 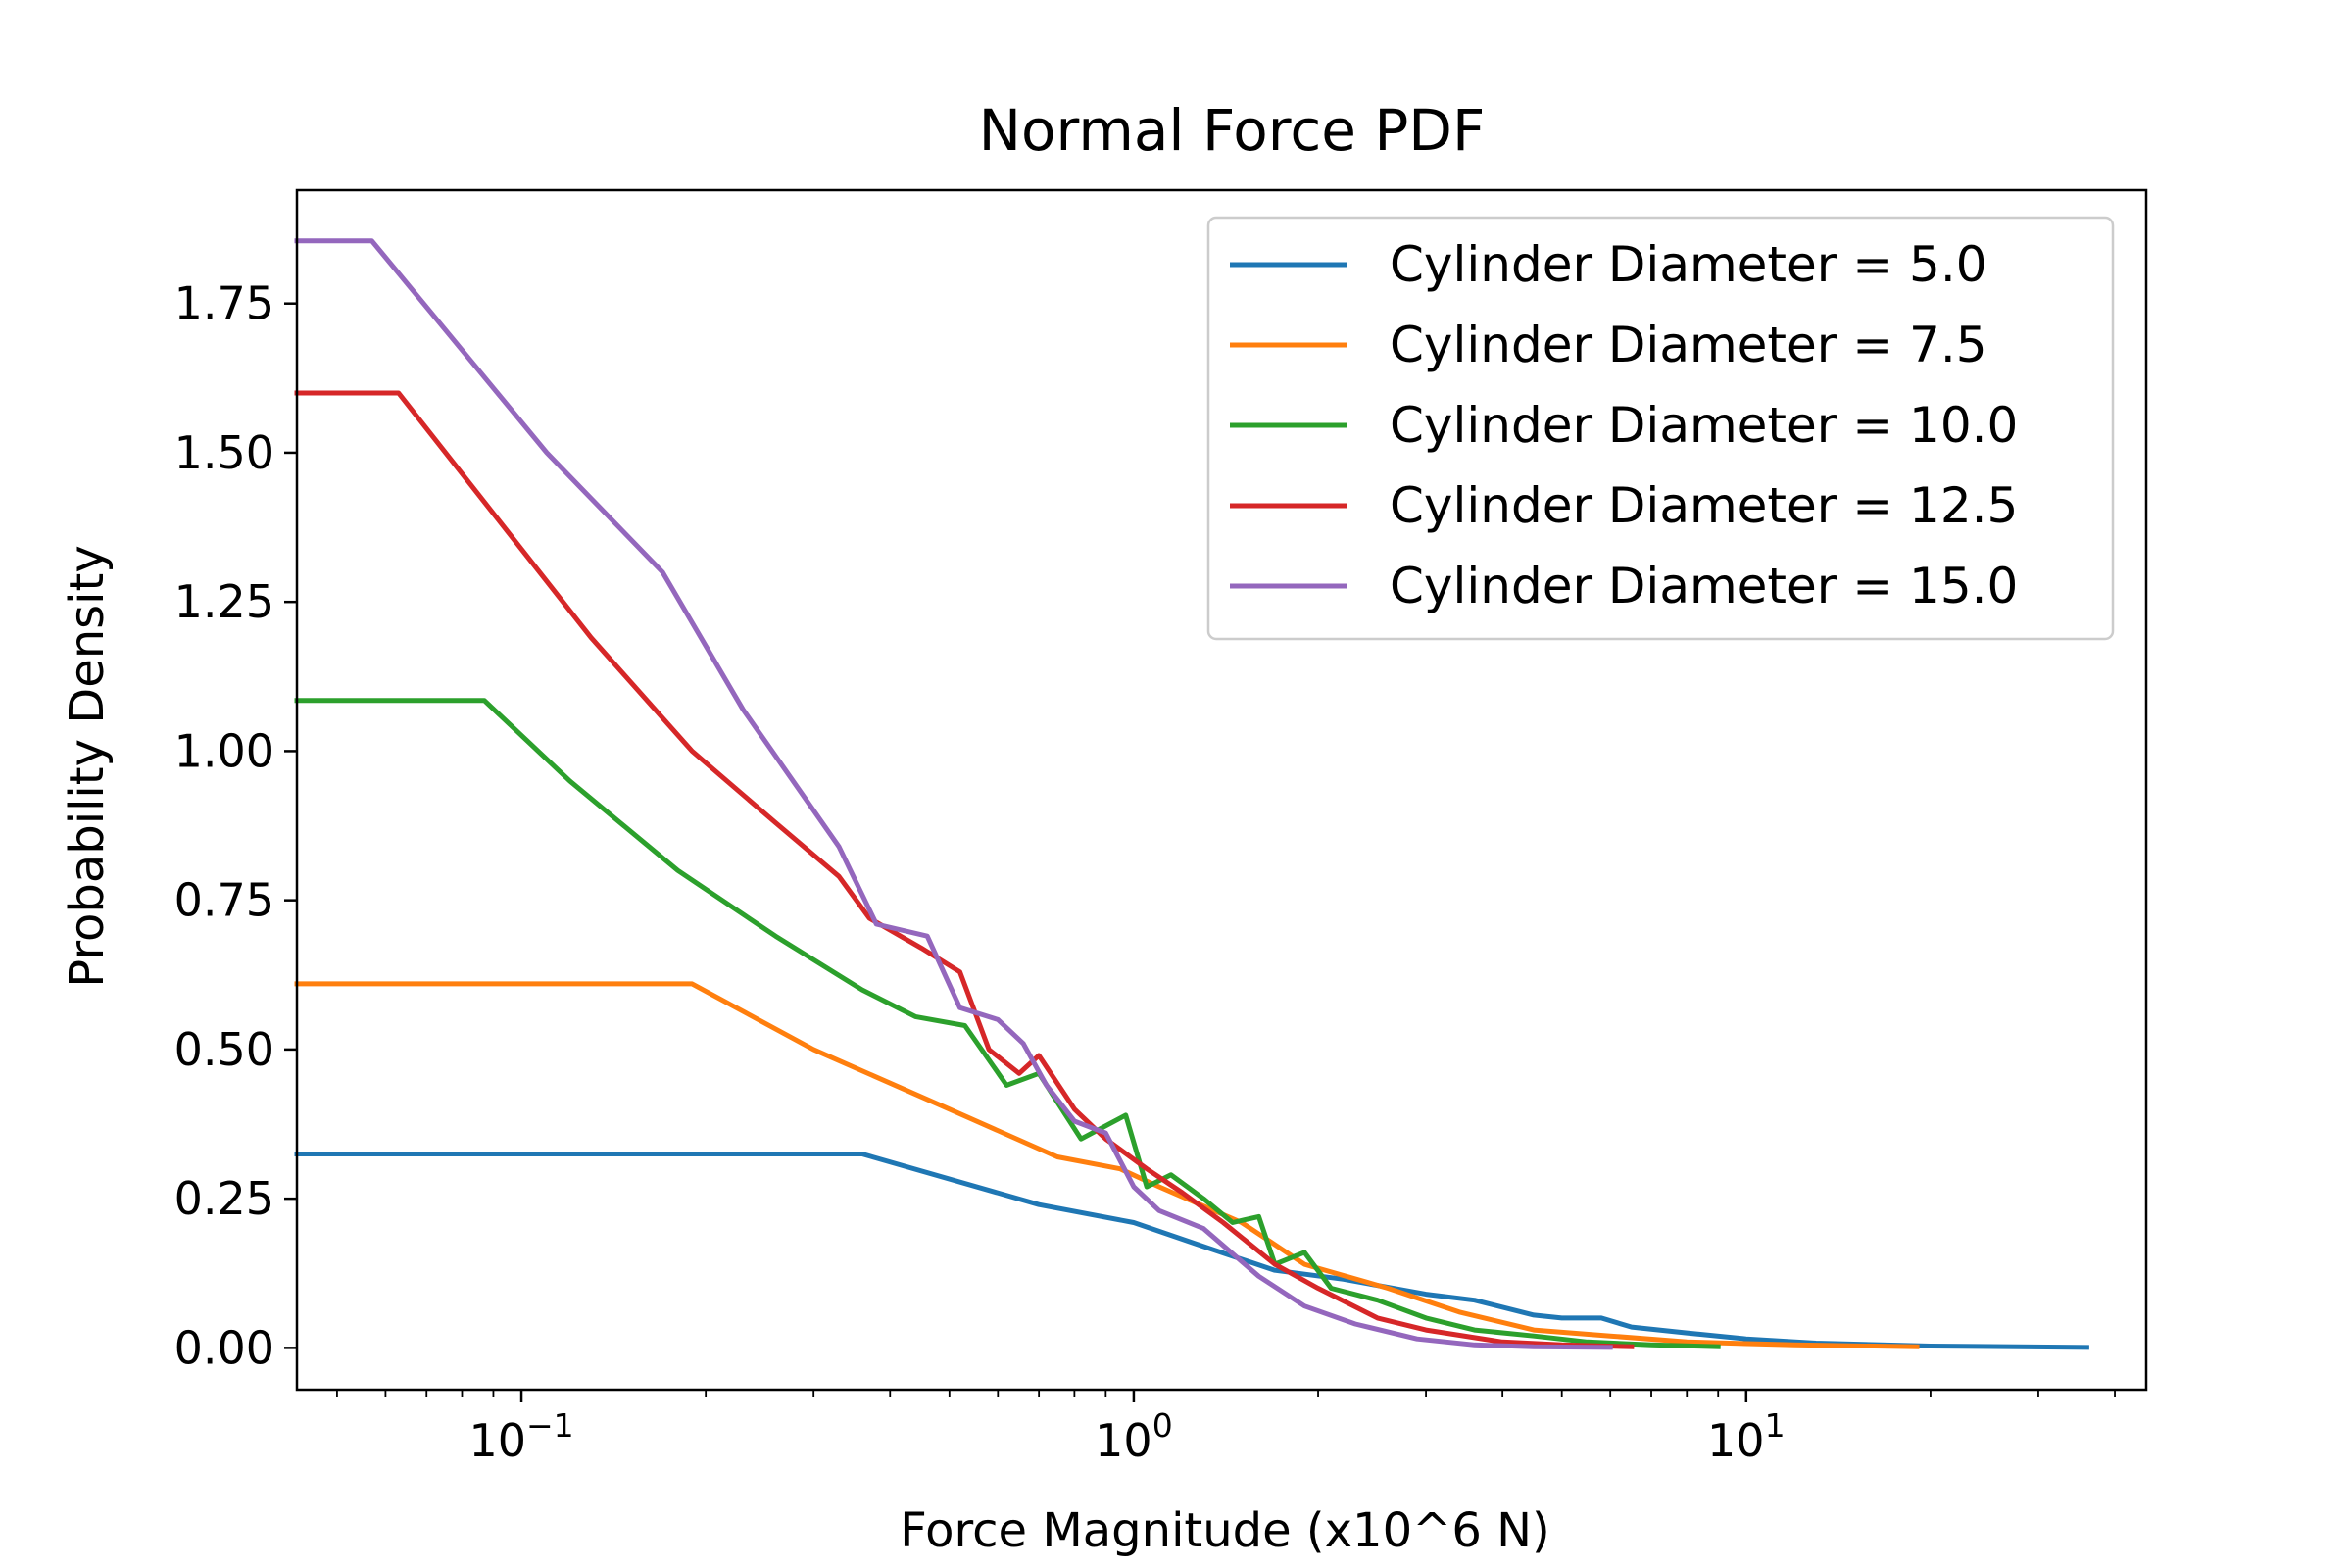 What do you see at coordinates (224, 303) in the screenshot?
I see `y-tick-label: 1.75` at bounding box center [224, 303].